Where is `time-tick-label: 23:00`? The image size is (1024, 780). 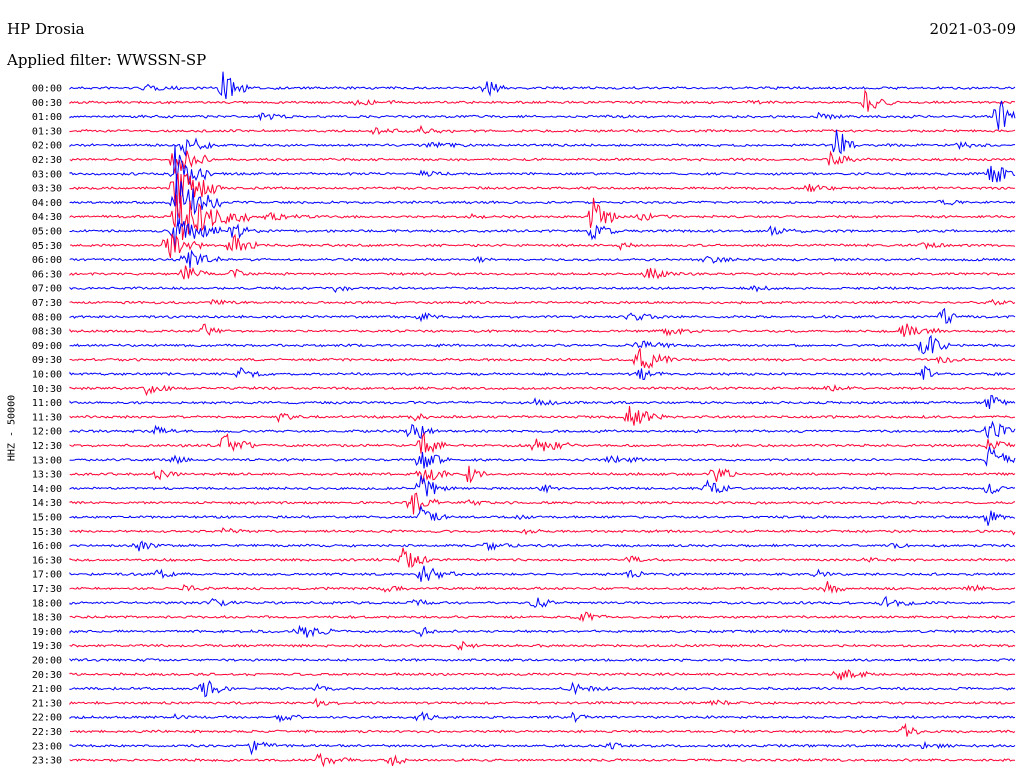
time-tick-label: 23:00 is located at coordinates (47, 746).